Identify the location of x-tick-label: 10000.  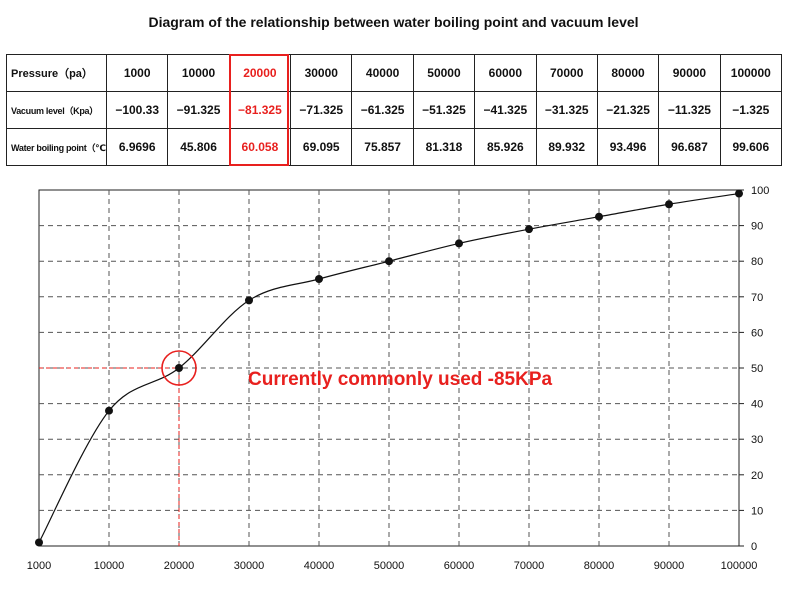
(109, 566).